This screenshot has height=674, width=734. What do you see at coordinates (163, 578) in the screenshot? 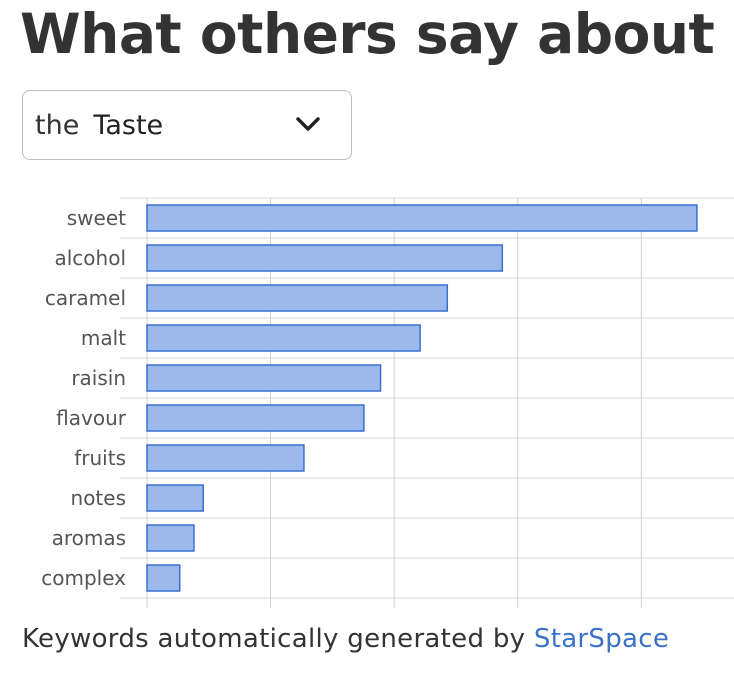
I see `bar-complex` at bounding box center [163, 578].